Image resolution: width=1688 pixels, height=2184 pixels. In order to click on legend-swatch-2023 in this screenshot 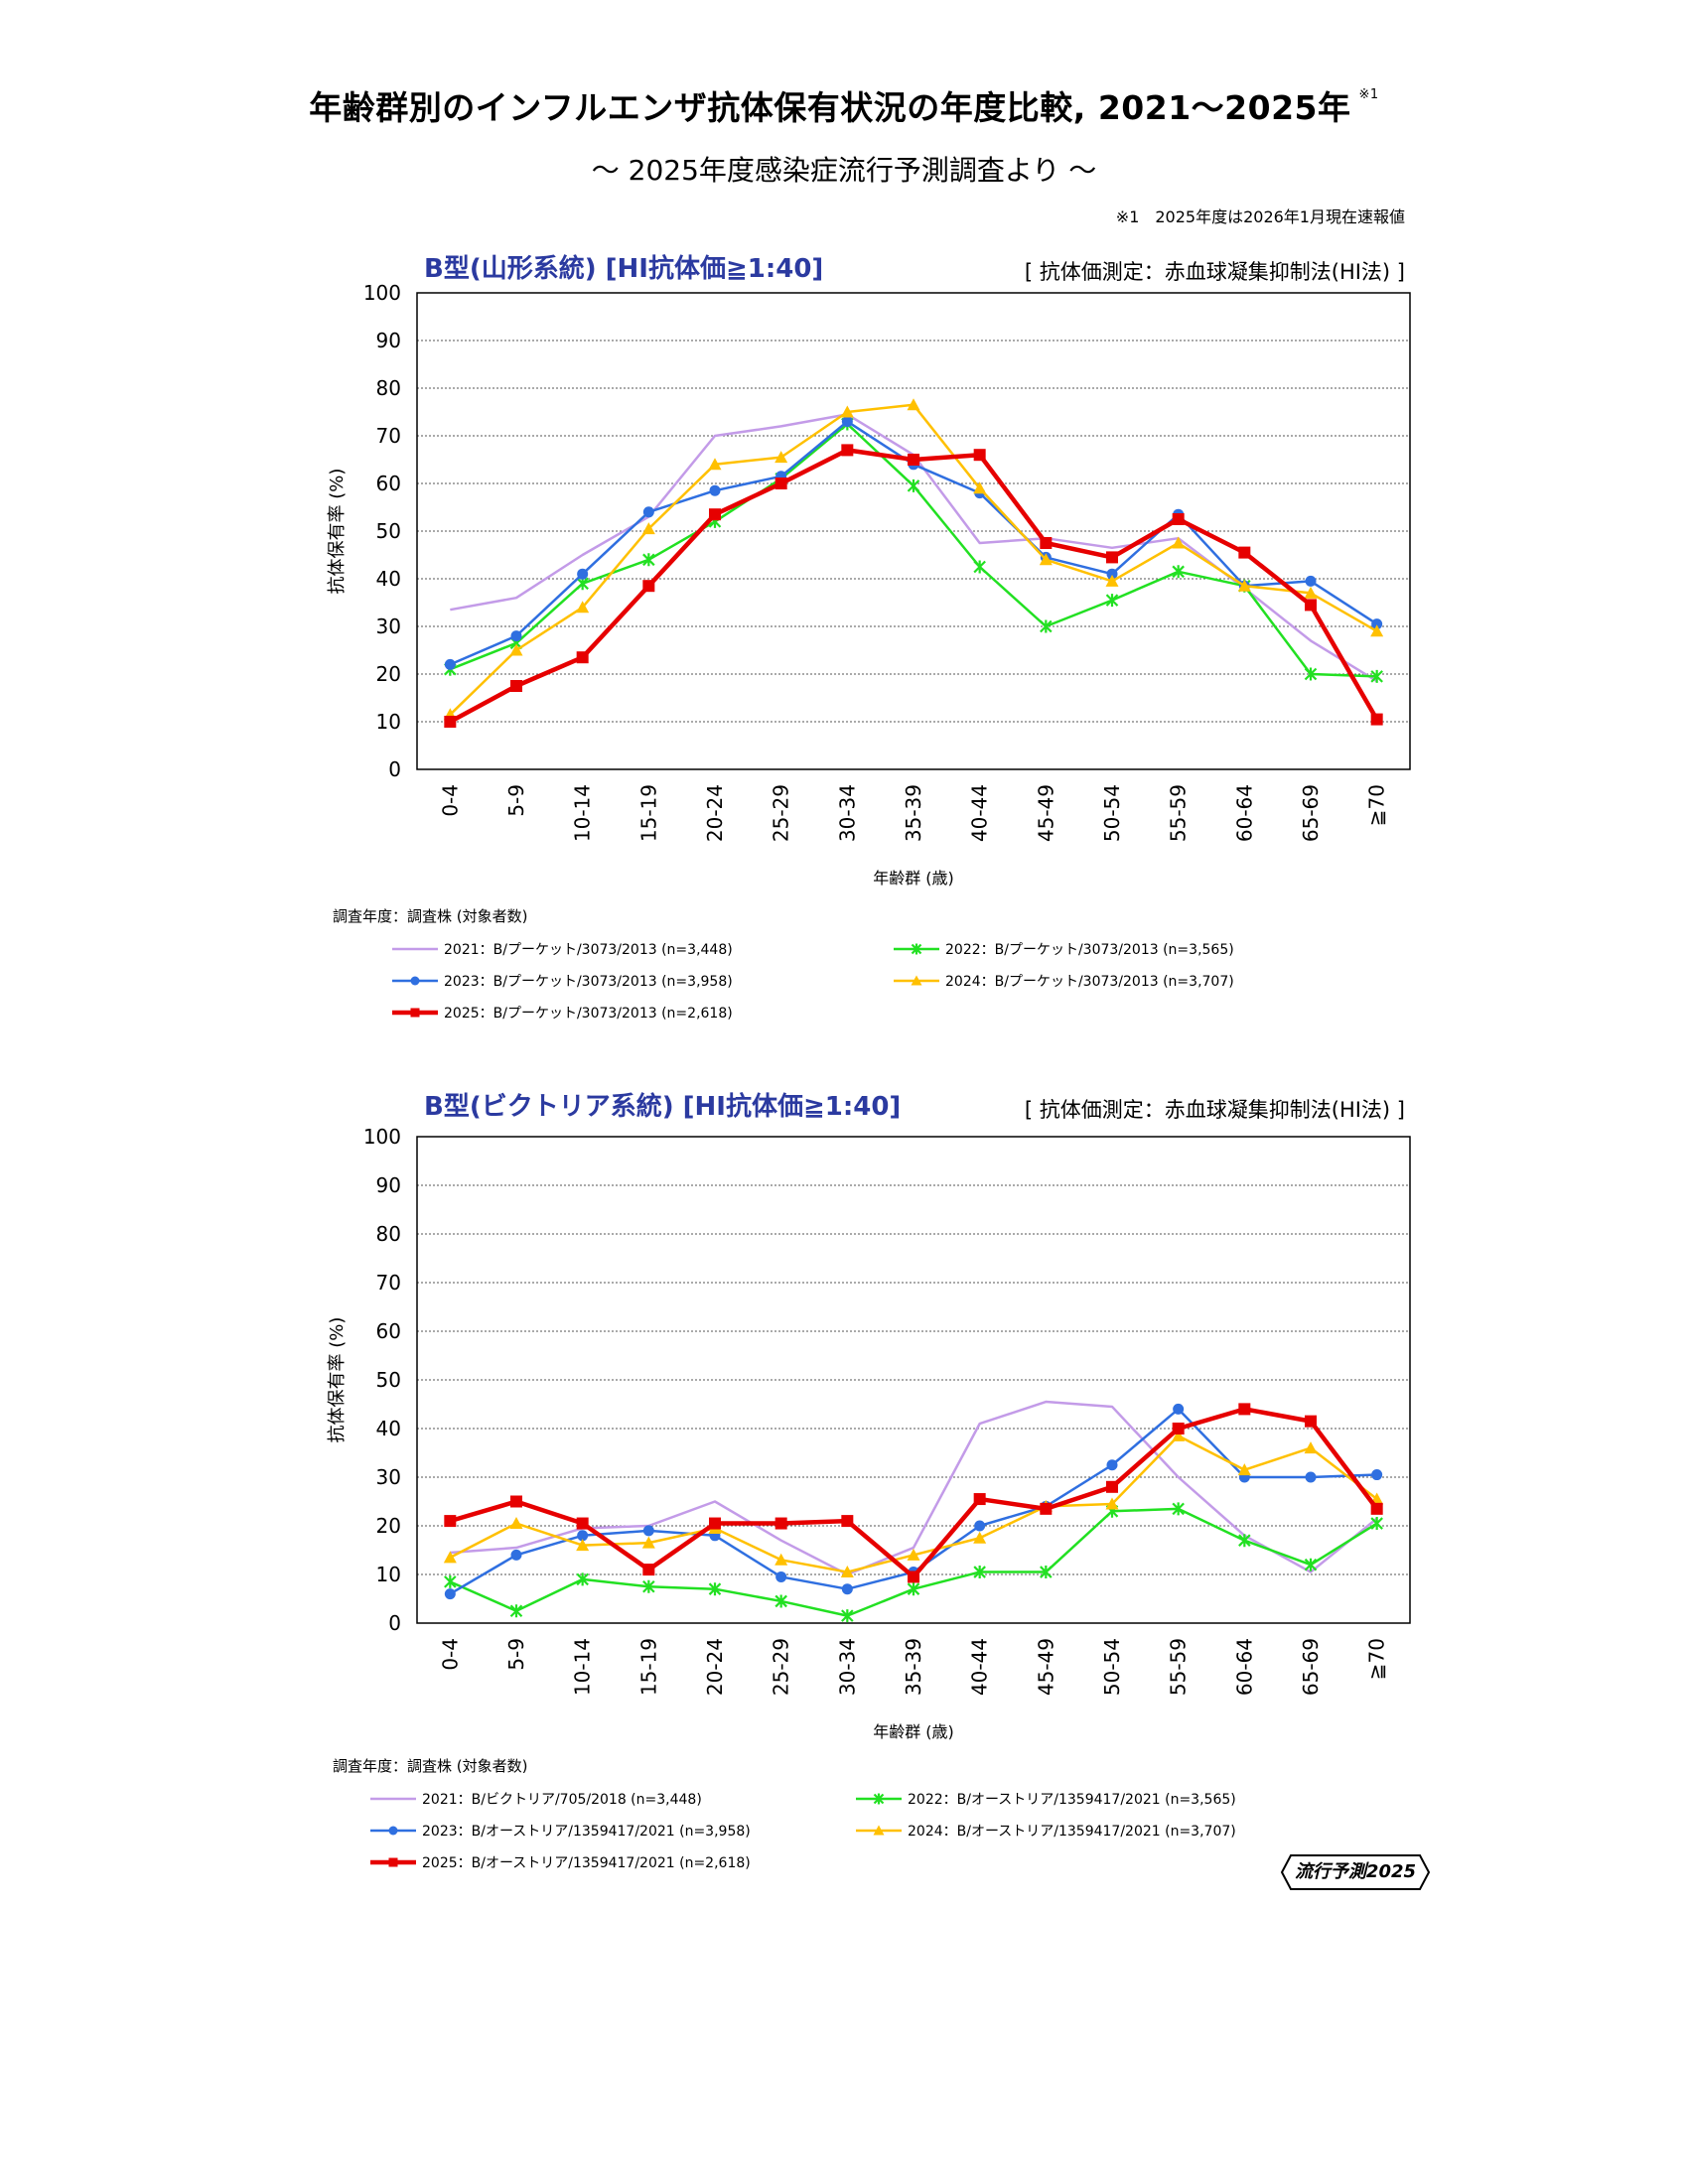, I will do `click(415, 981)`.